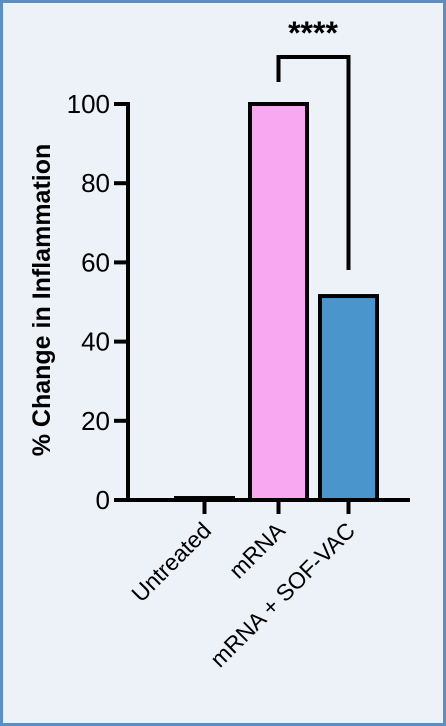 The height and width of the screenshot is (726, 446). What do you see at coordinates (313, 33) in the screenshot?
I see `significance-label: ****` at bounding box center [313, 33].